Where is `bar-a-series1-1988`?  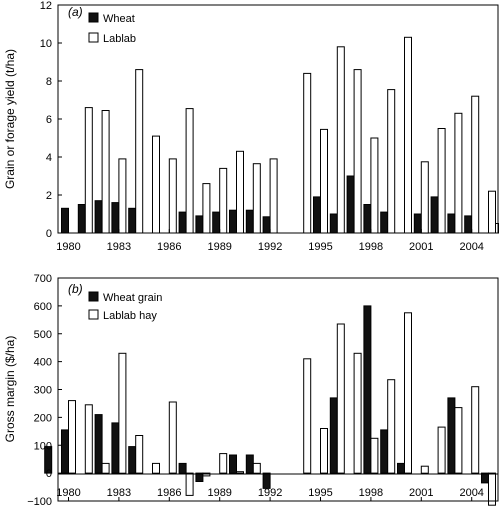
bar-a-series1-1988 is located at coordinates (199, 224).